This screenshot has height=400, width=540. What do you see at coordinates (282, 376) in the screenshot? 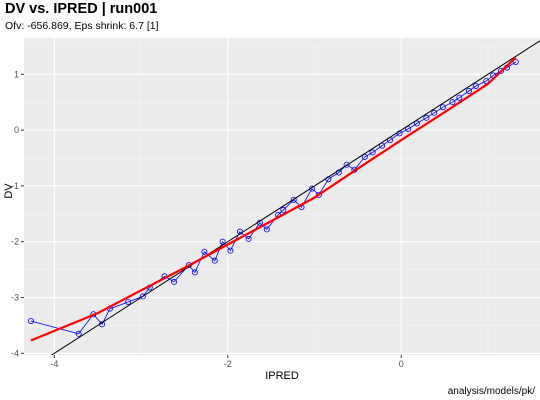
I see `x-axis-title: IPRED` at bounding box center [282, 376].